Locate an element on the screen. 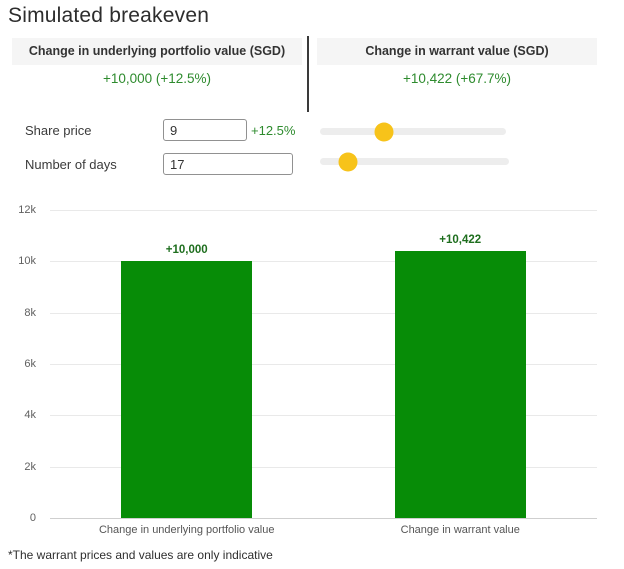  y-tick-label: 2k is located at coordinates (30, 466).